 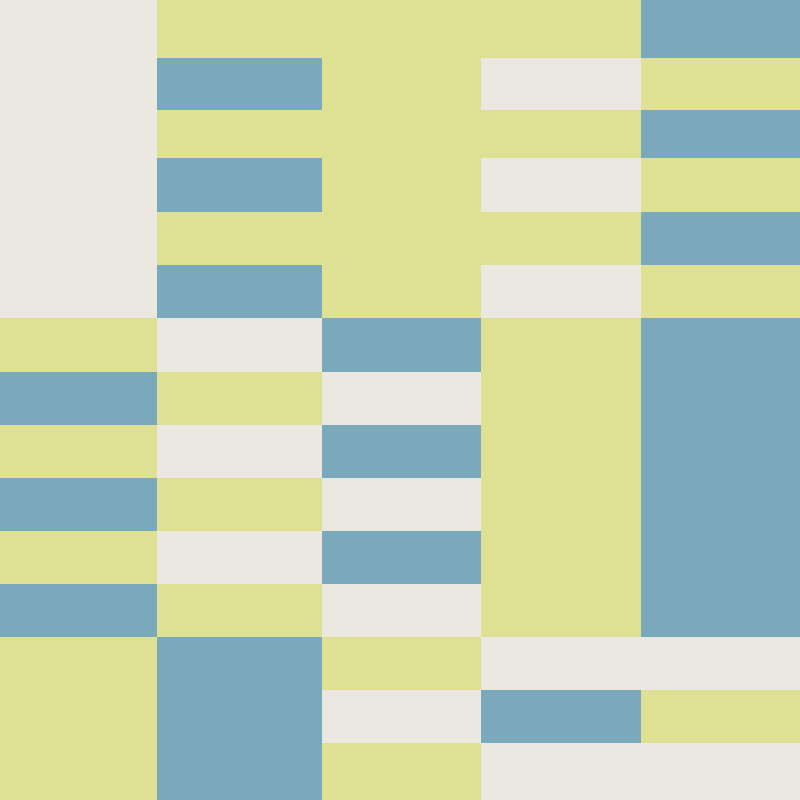 What do you see at coordinates (561, 84) in the screenshot?
I see `col4-band-2-cream` at bounding box center [561, 84].